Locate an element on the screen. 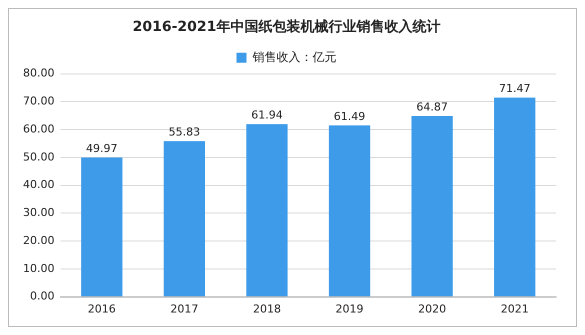  y-tick-label: 60.00 is located at coordinates (38, 129).